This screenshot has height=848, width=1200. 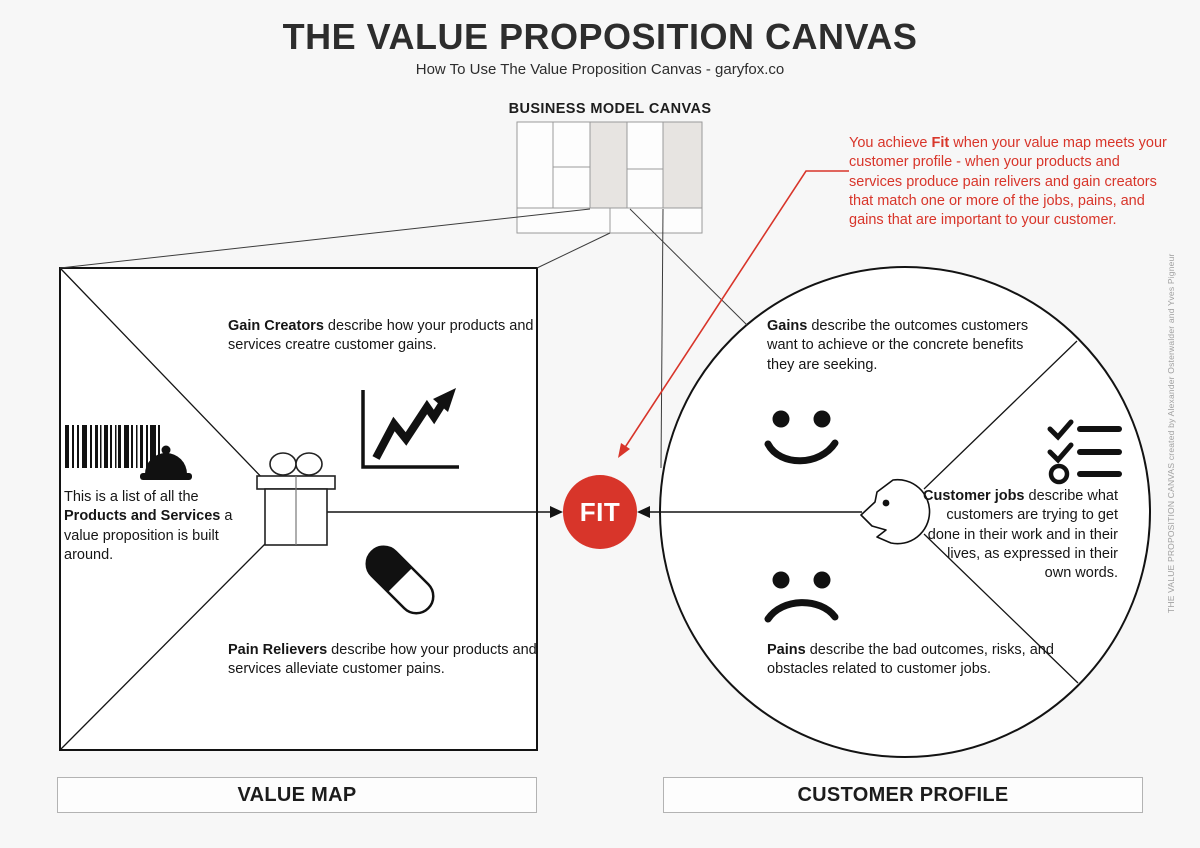 What do you see at coordinates (112, 446) in the screenshot?
I see `barcode-icon` at bounding box center [112, 446].